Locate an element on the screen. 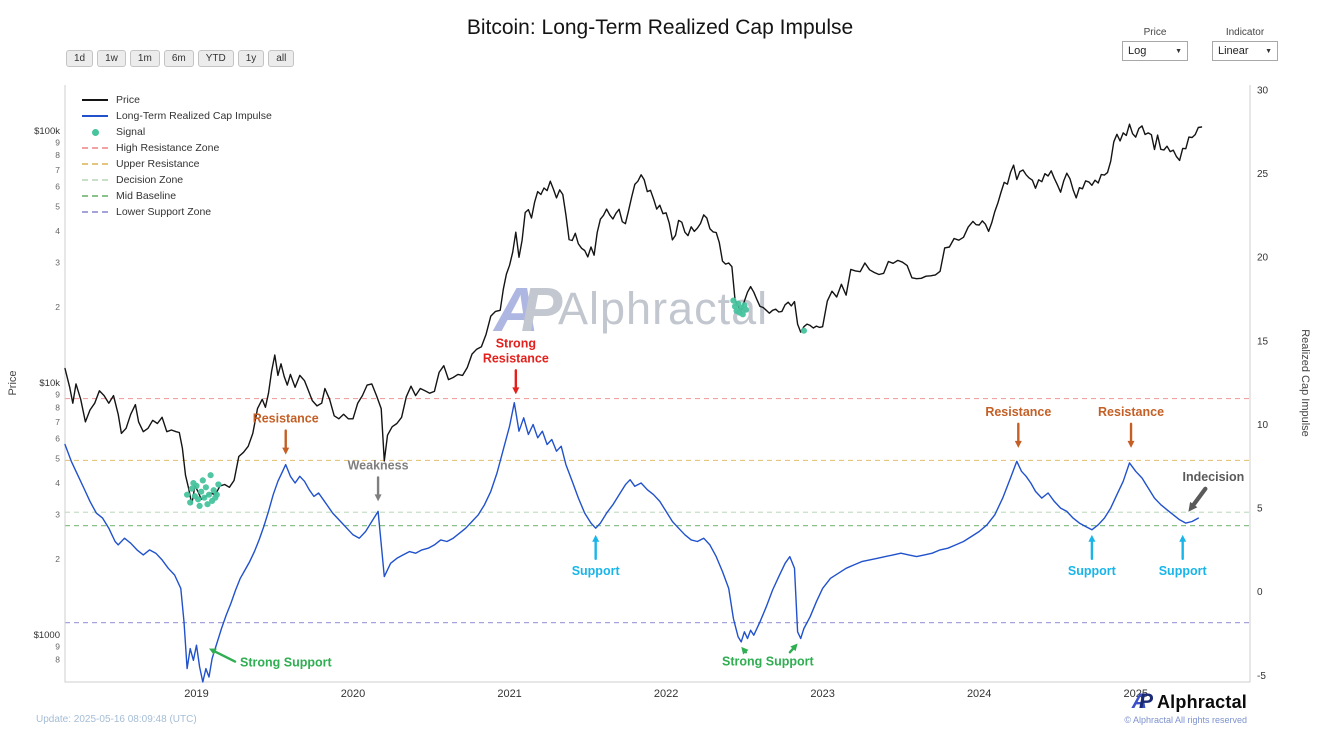 This screenshot has height=743, width=1320. legend-label: Long-Term Realized Cap Impulse is located at coordinates (194, 116).